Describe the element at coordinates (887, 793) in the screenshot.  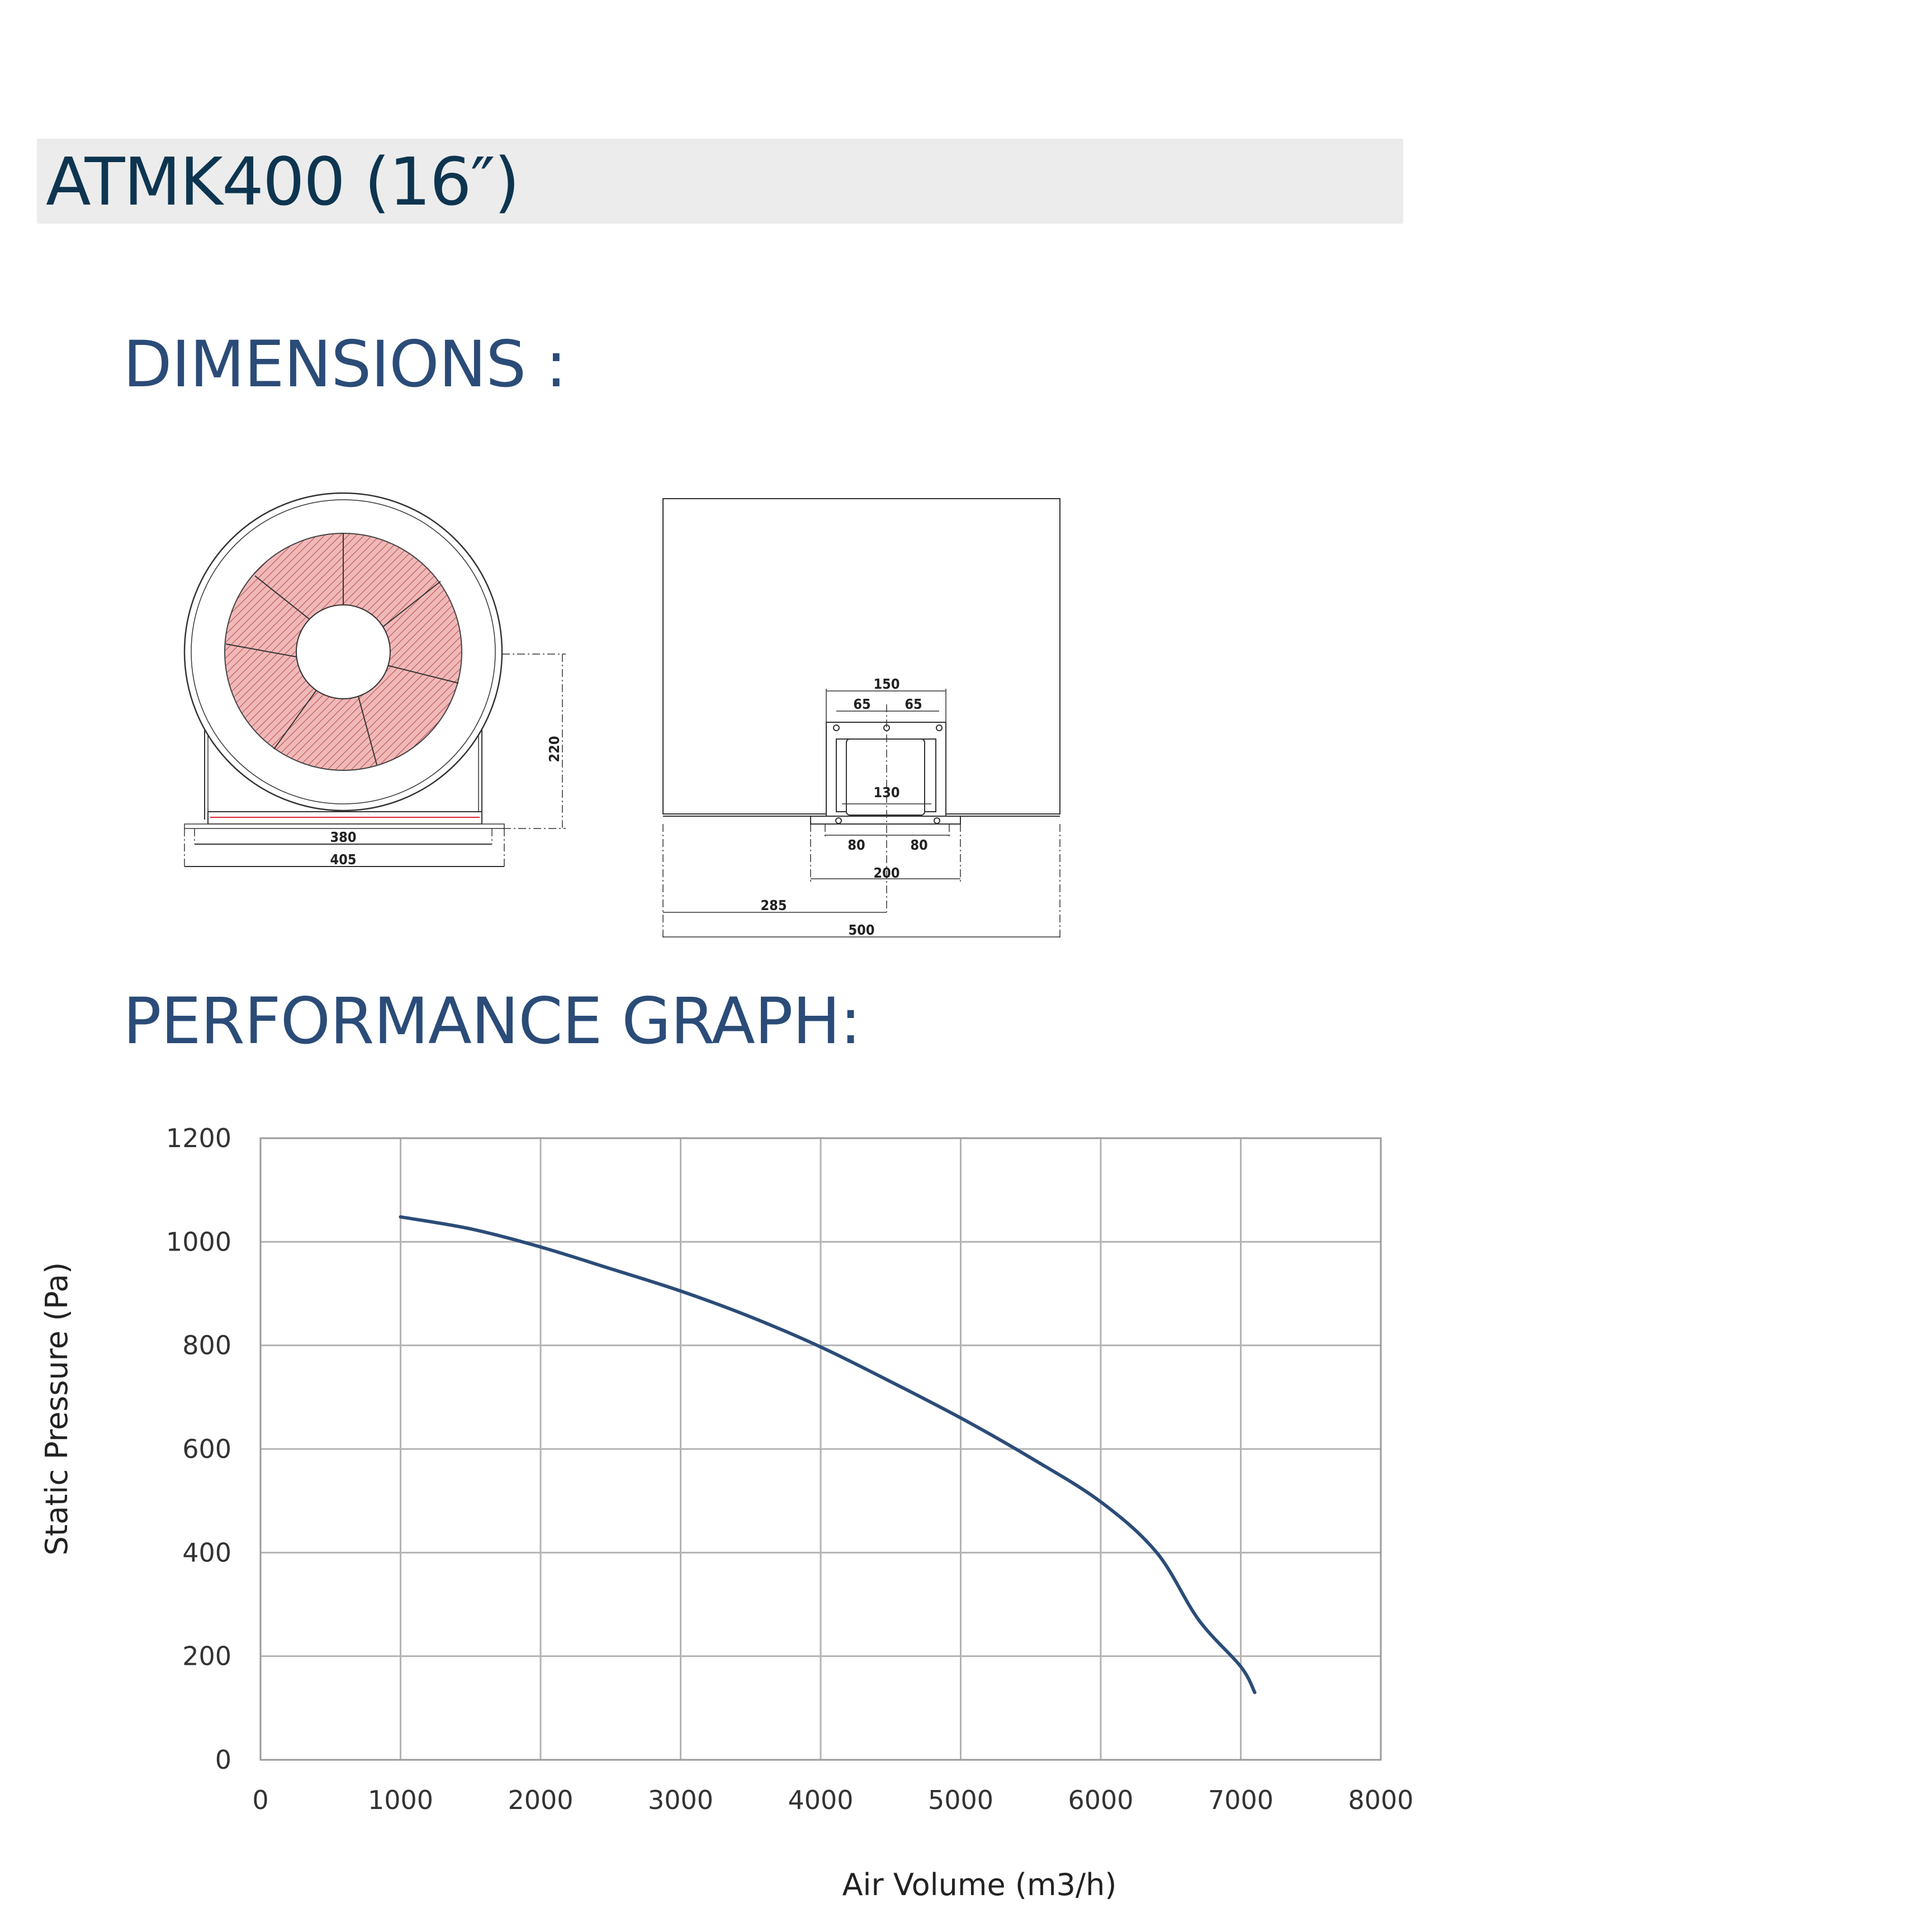
I see `inner-width-dimension: 130` at that location.